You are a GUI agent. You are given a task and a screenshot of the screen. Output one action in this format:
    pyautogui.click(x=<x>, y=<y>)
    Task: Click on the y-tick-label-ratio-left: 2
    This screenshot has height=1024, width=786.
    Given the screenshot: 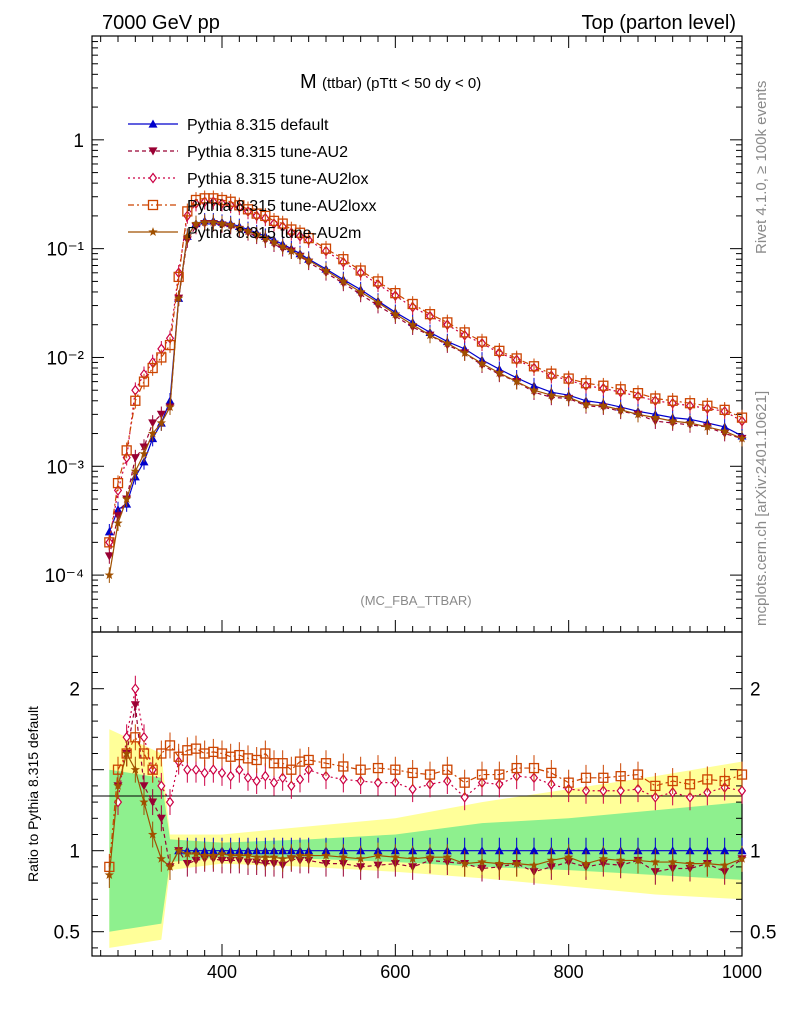 What is the action you would take?
    pyautogui.click(x=74, y=690)
    